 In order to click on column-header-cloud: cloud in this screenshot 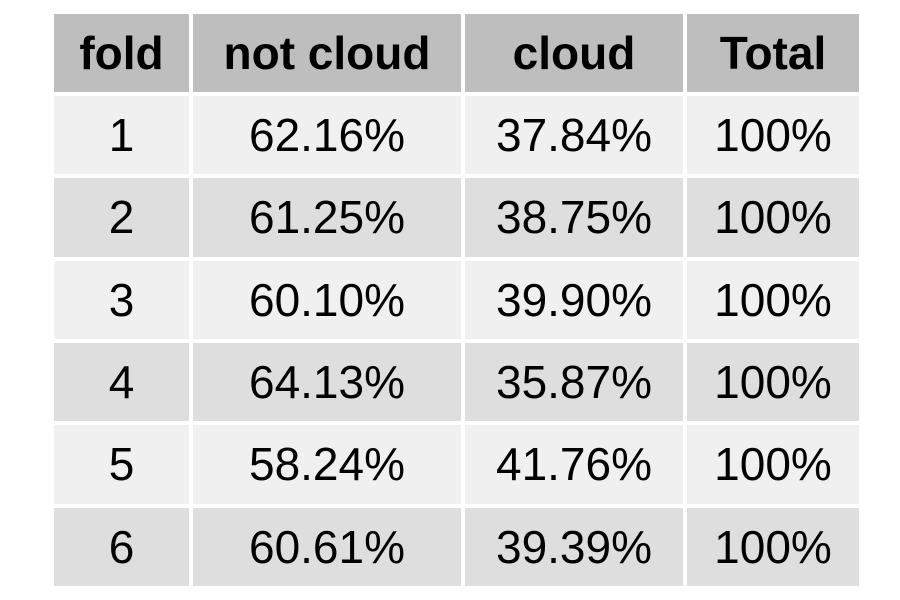, I will do `click(574, 53)`.